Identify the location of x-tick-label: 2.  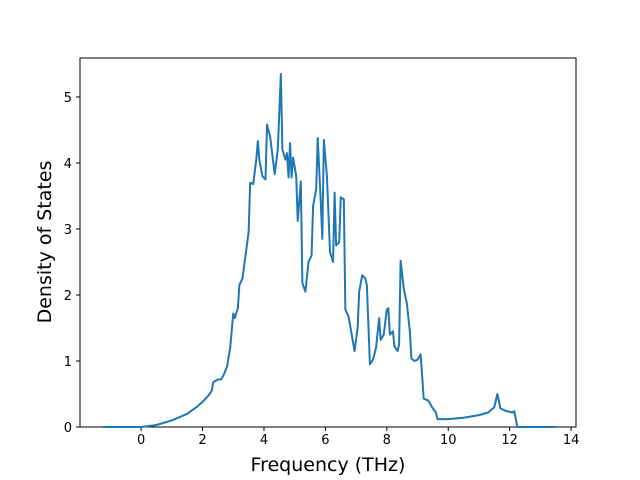
(202, 440).